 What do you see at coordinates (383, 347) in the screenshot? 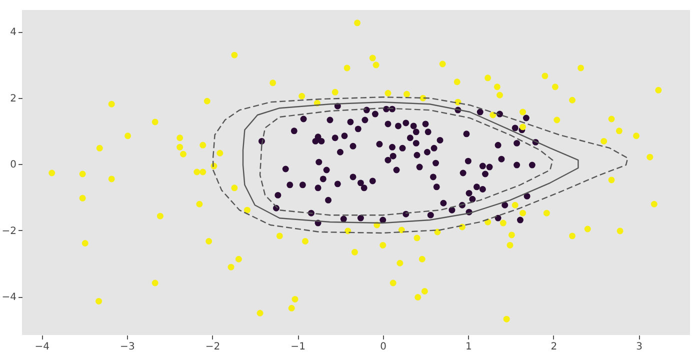
I see `x-tick-label: 0` at bounding box center [383, 347].